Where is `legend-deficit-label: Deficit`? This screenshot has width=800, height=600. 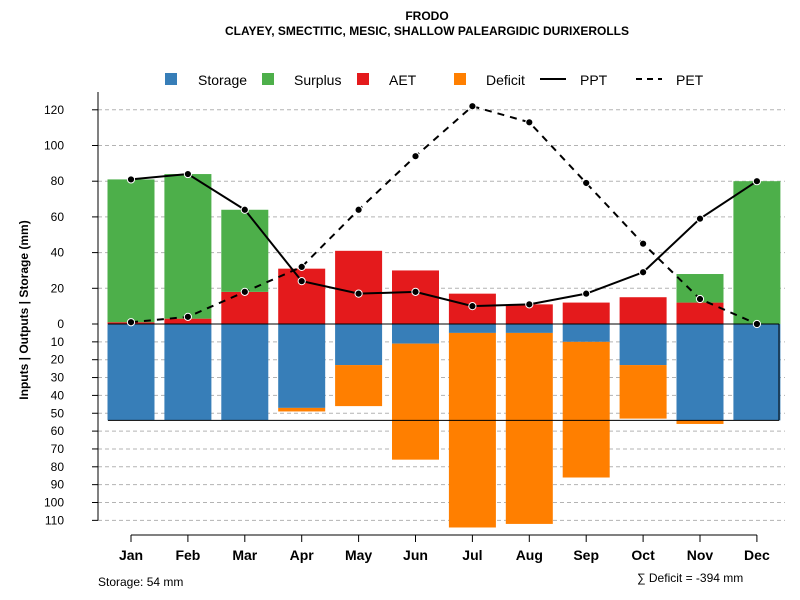 legend-deficit-label: Deficit is located at coordinates (505, 80).